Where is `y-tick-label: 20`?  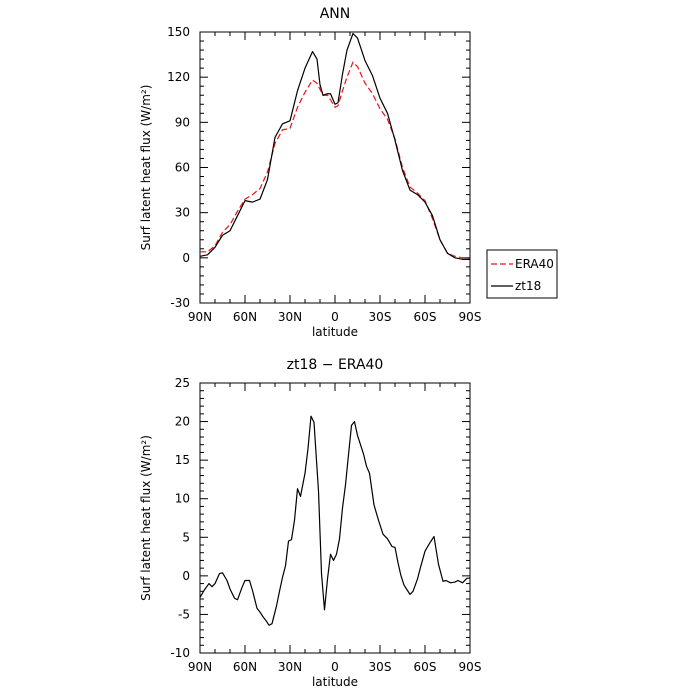
y-tick-label: 20 is located at coordinates (182, 422).